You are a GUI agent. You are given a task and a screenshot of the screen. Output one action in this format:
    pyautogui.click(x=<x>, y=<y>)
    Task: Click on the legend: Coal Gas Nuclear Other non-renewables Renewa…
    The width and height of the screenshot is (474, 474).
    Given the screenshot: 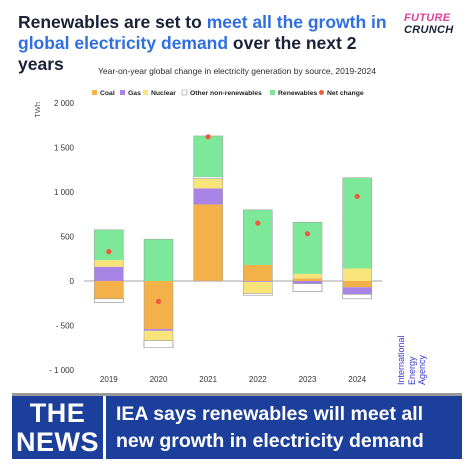 What is the action you would take?
    pyautogui.click(x=228, y=93)
    